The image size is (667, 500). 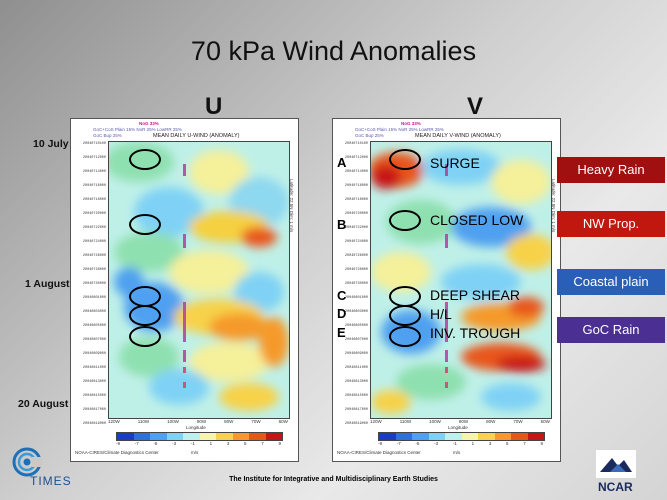 What do you see at coordinates (279, 443) in the screenshot?
I see `colorbar-tick: 9` at bounding box center [279, 443].